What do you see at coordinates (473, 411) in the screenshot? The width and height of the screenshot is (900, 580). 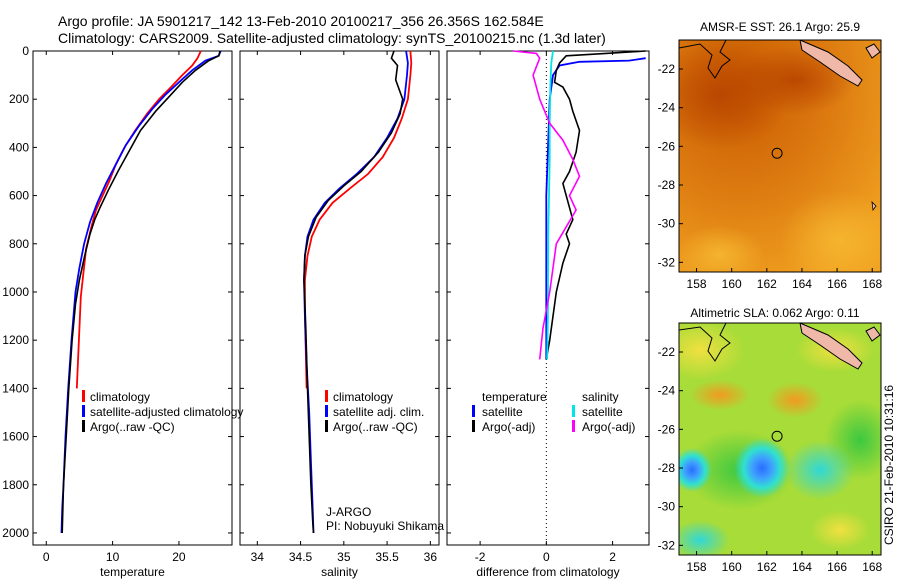 I see `legend-swatch-temp-satellite` at bounding box center [473, 411].